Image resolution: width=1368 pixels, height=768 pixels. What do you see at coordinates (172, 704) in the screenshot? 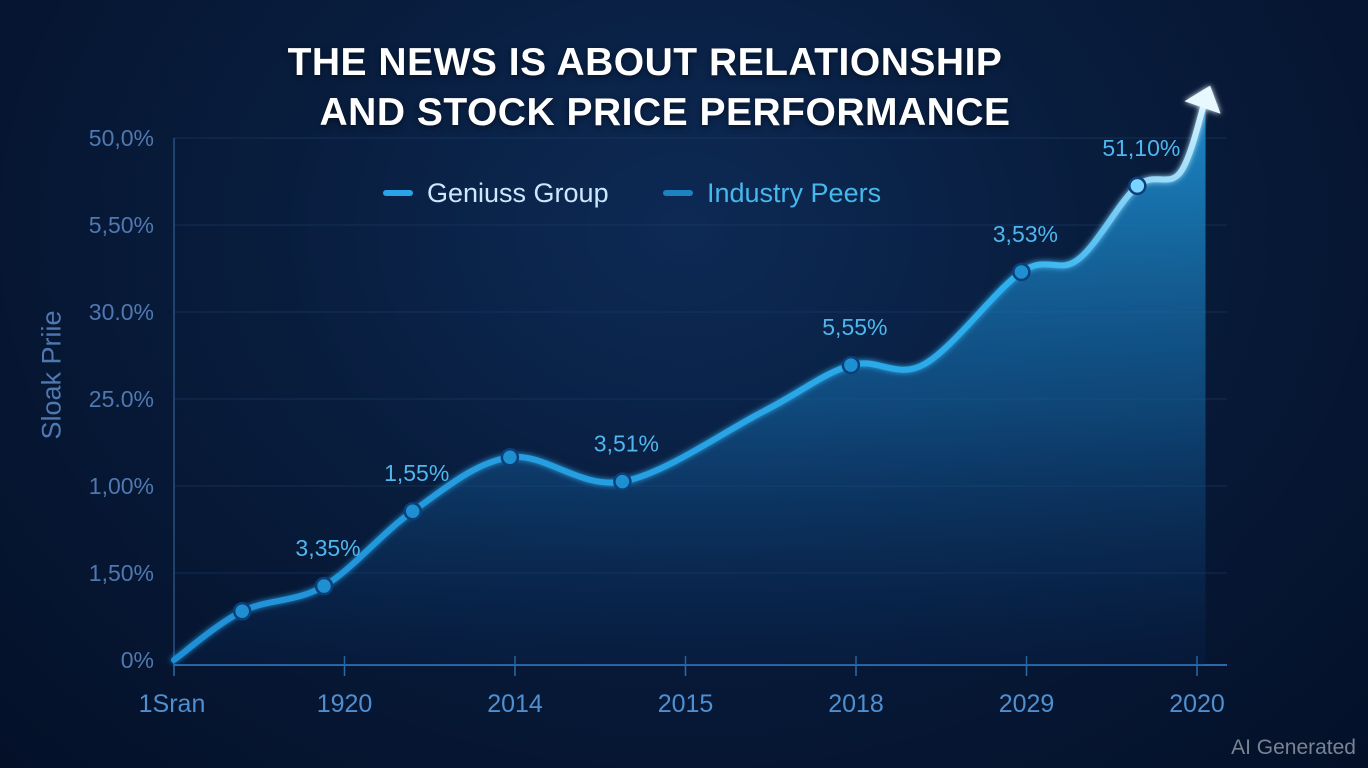
I see `x-tick-label: 1Sran` at bounding box center [172, 704].